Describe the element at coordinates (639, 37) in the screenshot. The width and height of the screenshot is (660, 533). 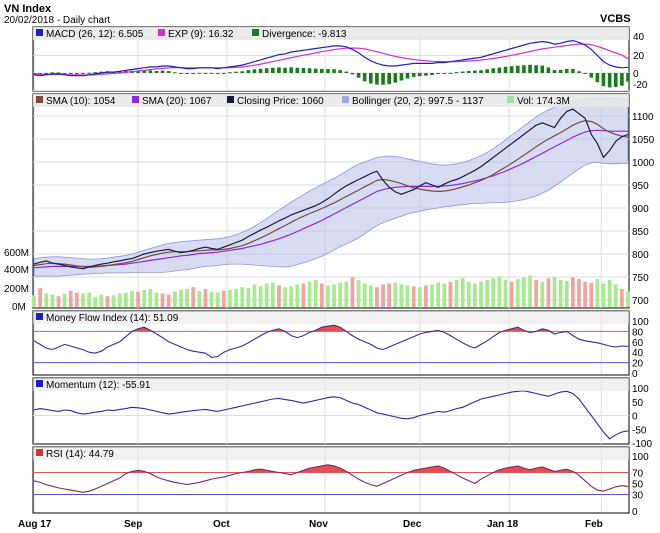
I see `macd-tick-40: 40` at that location.